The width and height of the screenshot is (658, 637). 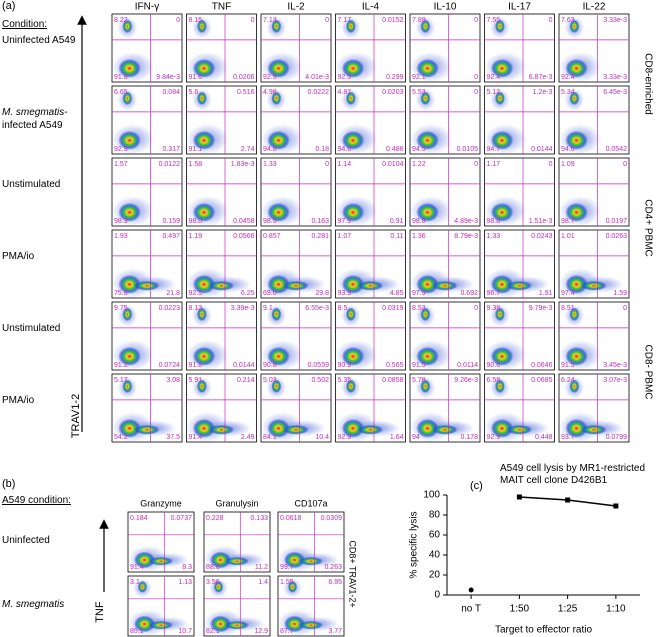 I want to click on quadrant-value: 0.0309, so click(x=332, y=518).